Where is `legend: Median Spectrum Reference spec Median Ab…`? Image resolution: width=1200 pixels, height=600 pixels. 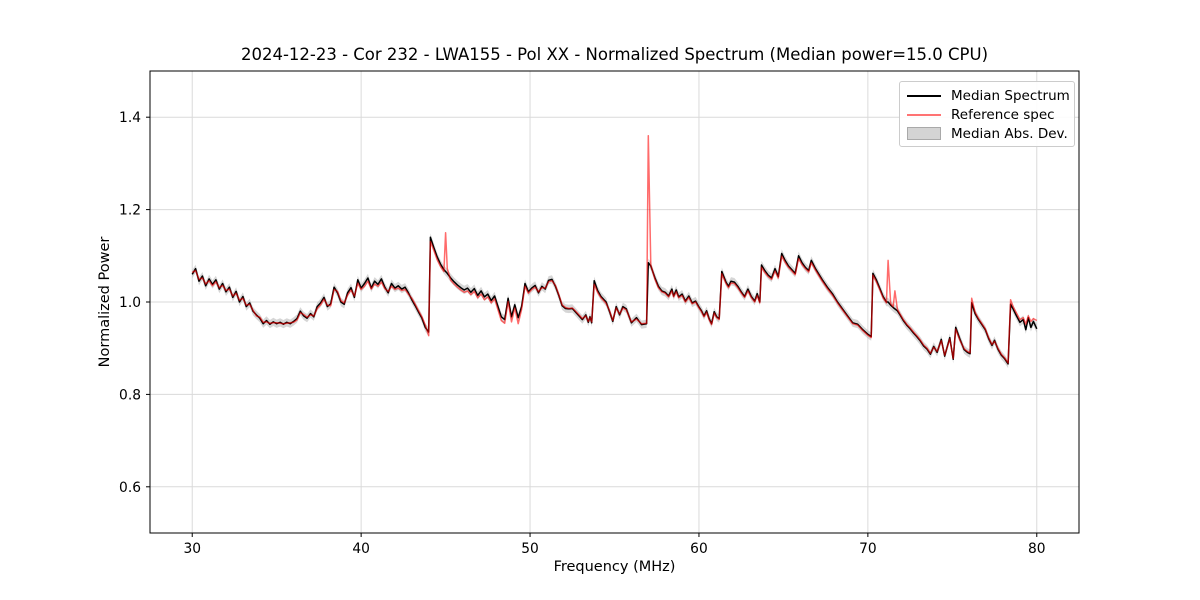 legend: Median Spectrum Reference spec Median Ab… is located at coordinates (987, 114).